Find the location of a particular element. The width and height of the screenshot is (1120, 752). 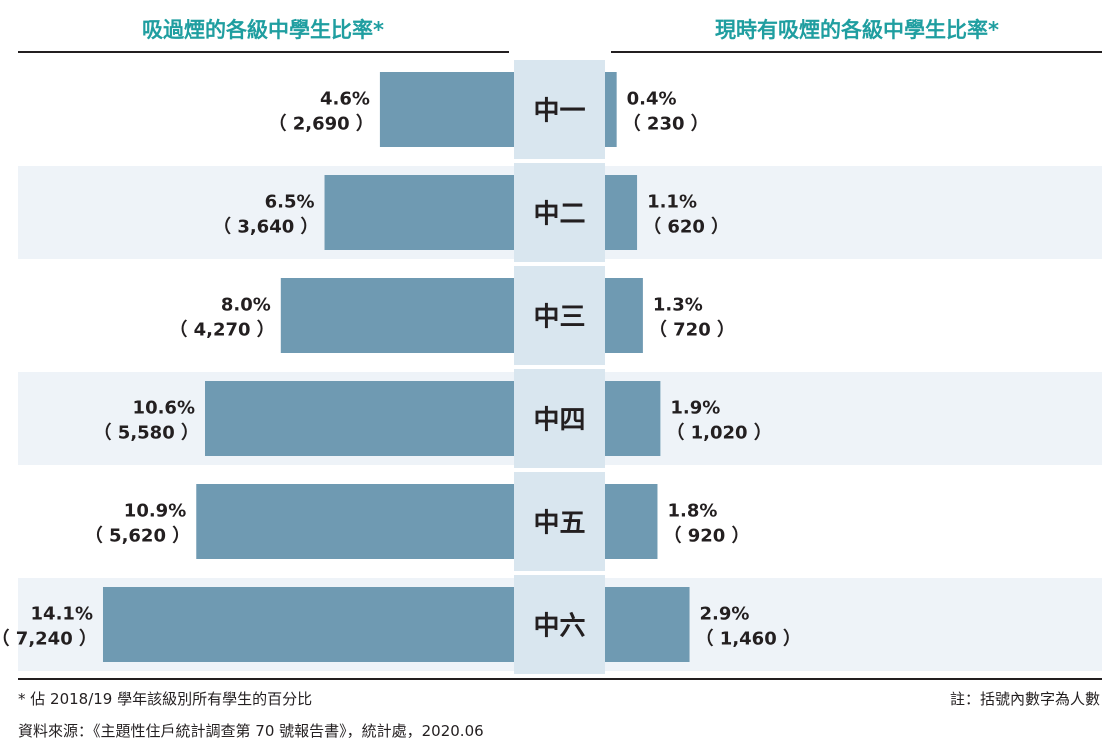

left-series-title: 吸過煙的各級中學生比率* is located at coordinates (263, 30).